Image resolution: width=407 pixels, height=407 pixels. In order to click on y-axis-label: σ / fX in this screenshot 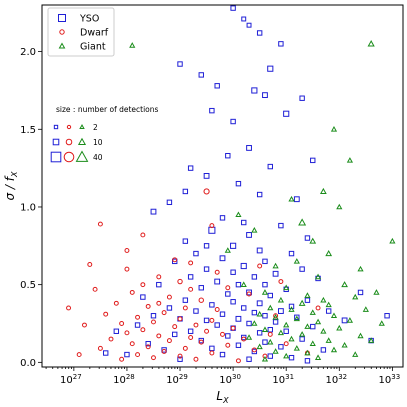, I will do `click(11, 186)`.